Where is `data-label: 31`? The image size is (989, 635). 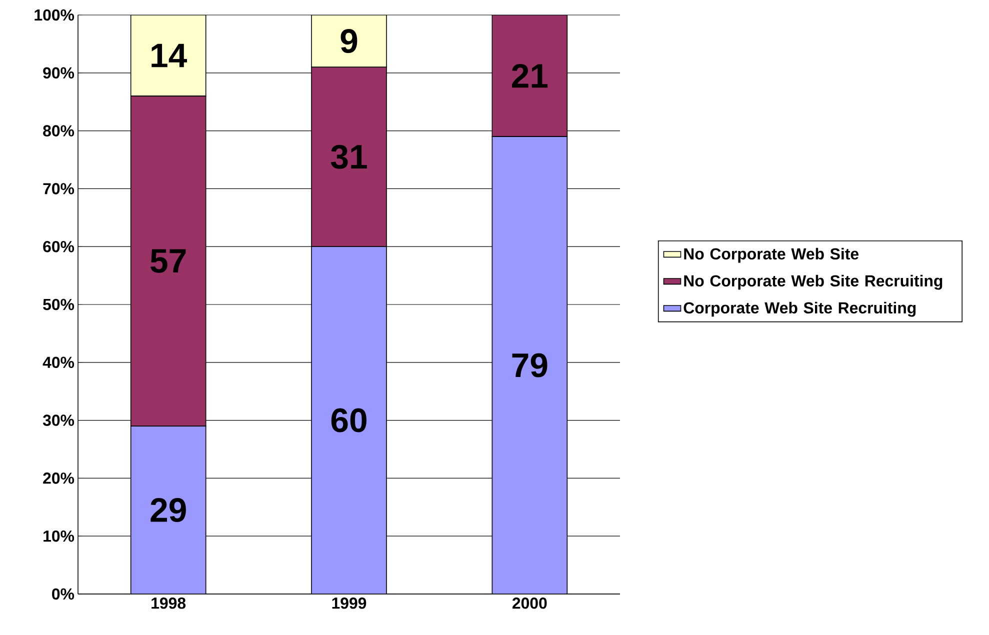
data-label: 31 is located at coordinates (348, 156).